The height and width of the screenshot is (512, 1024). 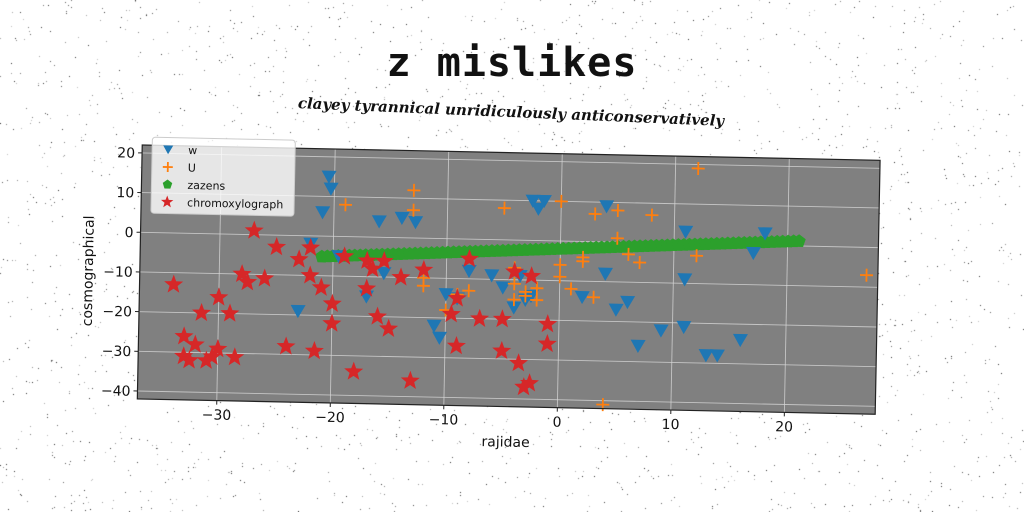 I want to click on y-grid-line, so click(x=508, y=319).